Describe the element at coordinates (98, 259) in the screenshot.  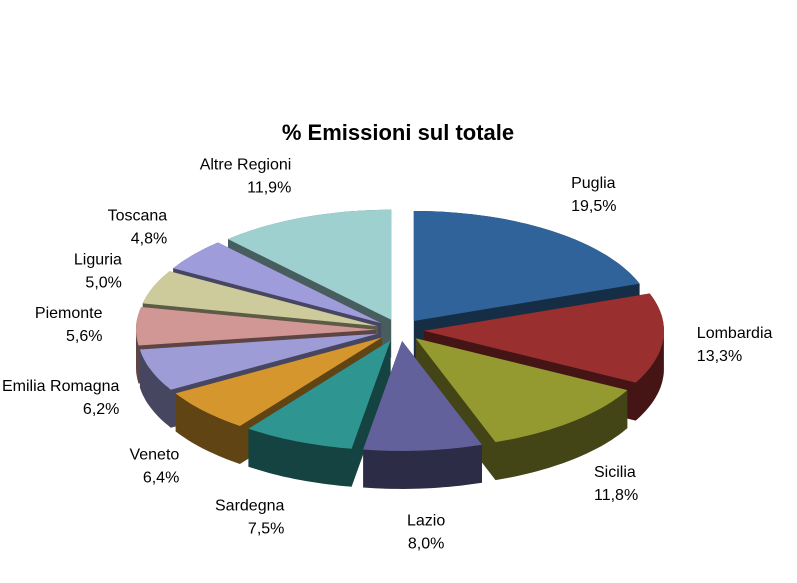
I see `slice-label: Liguria` at that location.